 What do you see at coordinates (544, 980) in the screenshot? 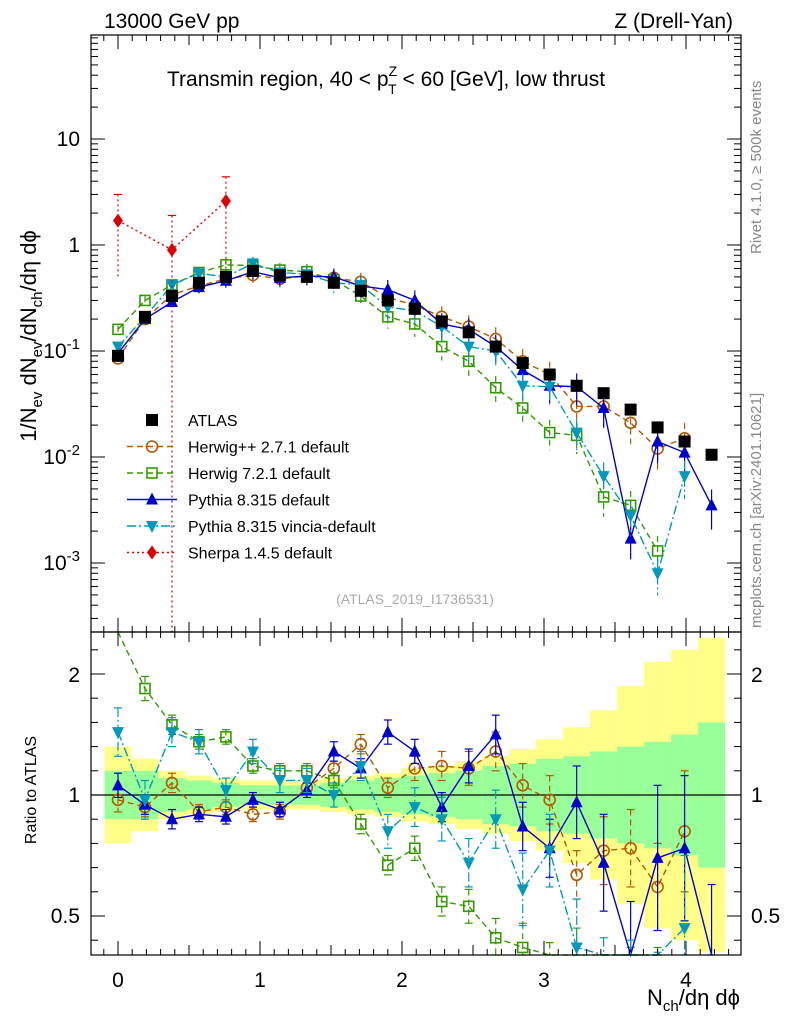
I see `xtick-label: 3` at bounding box center [544, 980].